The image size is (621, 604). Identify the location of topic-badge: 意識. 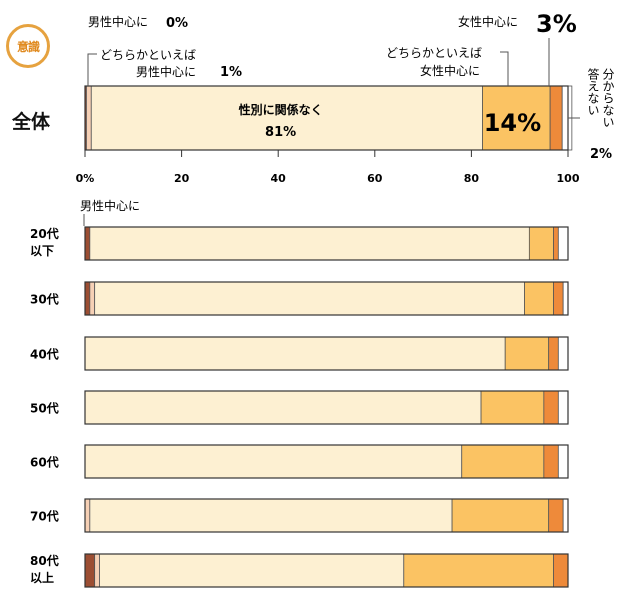
(28, 46).